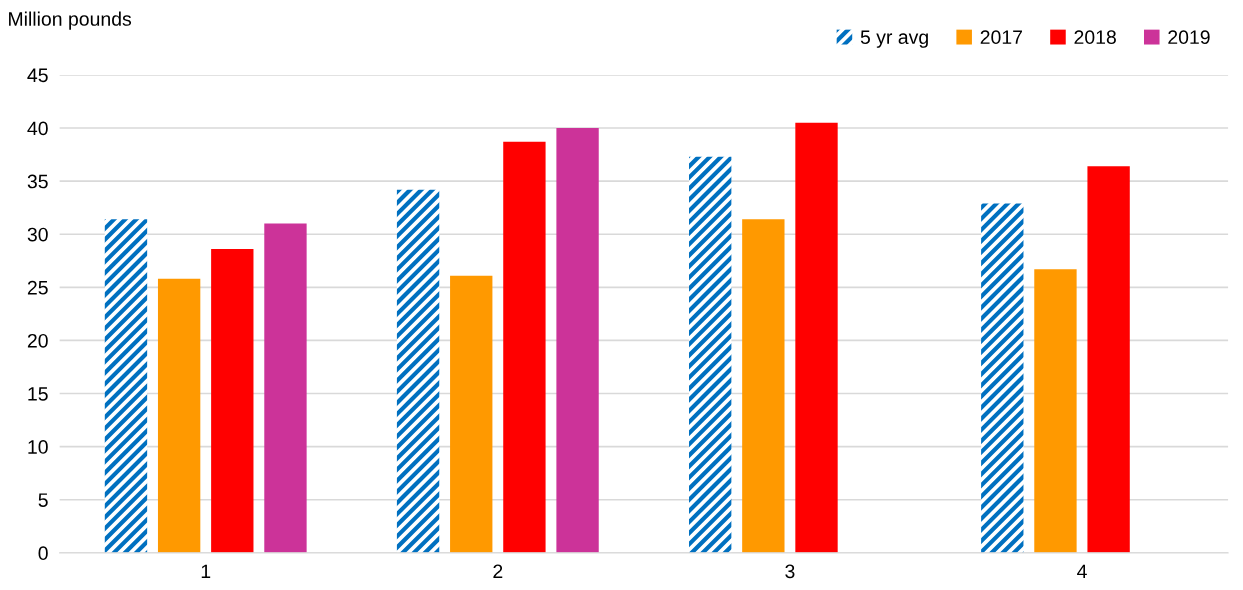 Image resolution: width=1243 pixels, height=590 pixels. What do you see at coordinates (38, 394) in the screenshot?
I see `y-tick-label: 15` at bounding box center [38, 394].